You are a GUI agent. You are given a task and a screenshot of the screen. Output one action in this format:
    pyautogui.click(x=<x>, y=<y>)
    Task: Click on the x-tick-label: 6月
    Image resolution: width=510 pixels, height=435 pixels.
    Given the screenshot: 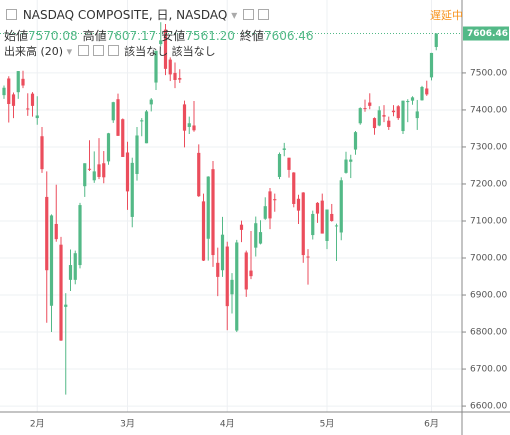 What is the action you would take?
    pyautogui.click(x=431, y=424)
    